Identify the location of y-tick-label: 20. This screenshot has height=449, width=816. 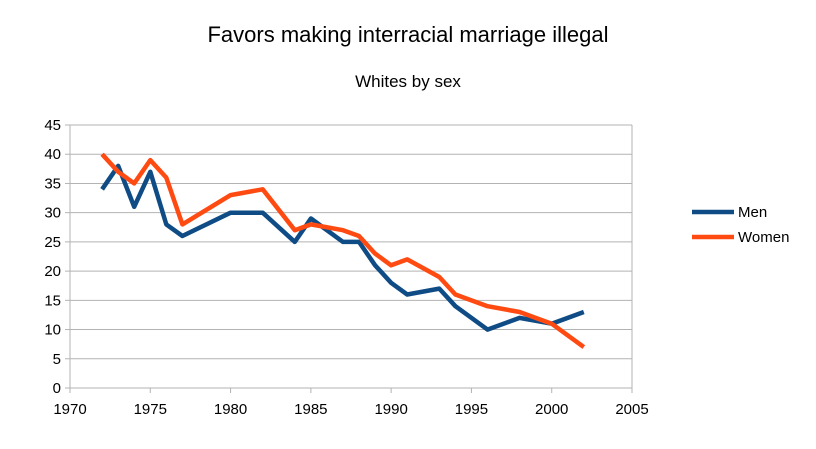
(52, 271).